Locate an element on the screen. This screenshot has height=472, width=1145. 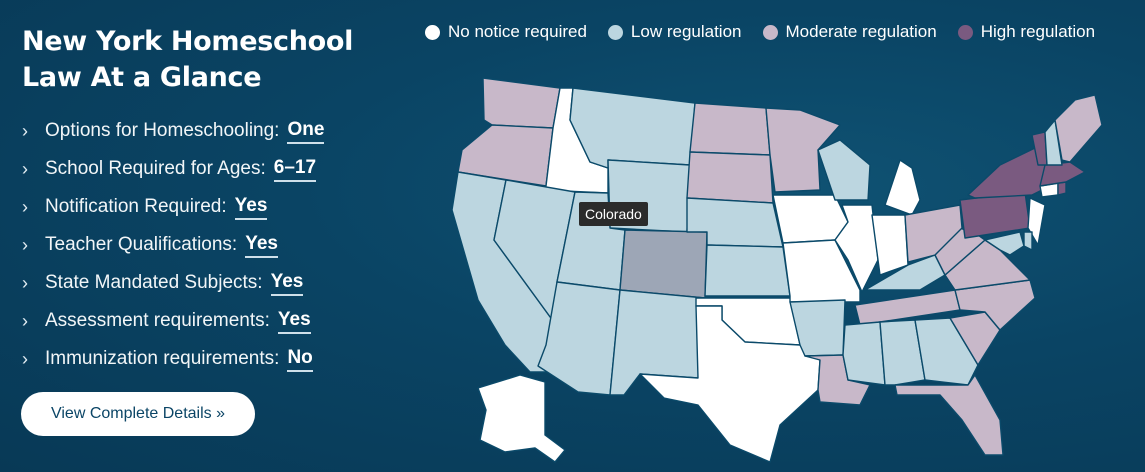
fact-label: Options for Homeschooling: is located at coordinates (162, 130).